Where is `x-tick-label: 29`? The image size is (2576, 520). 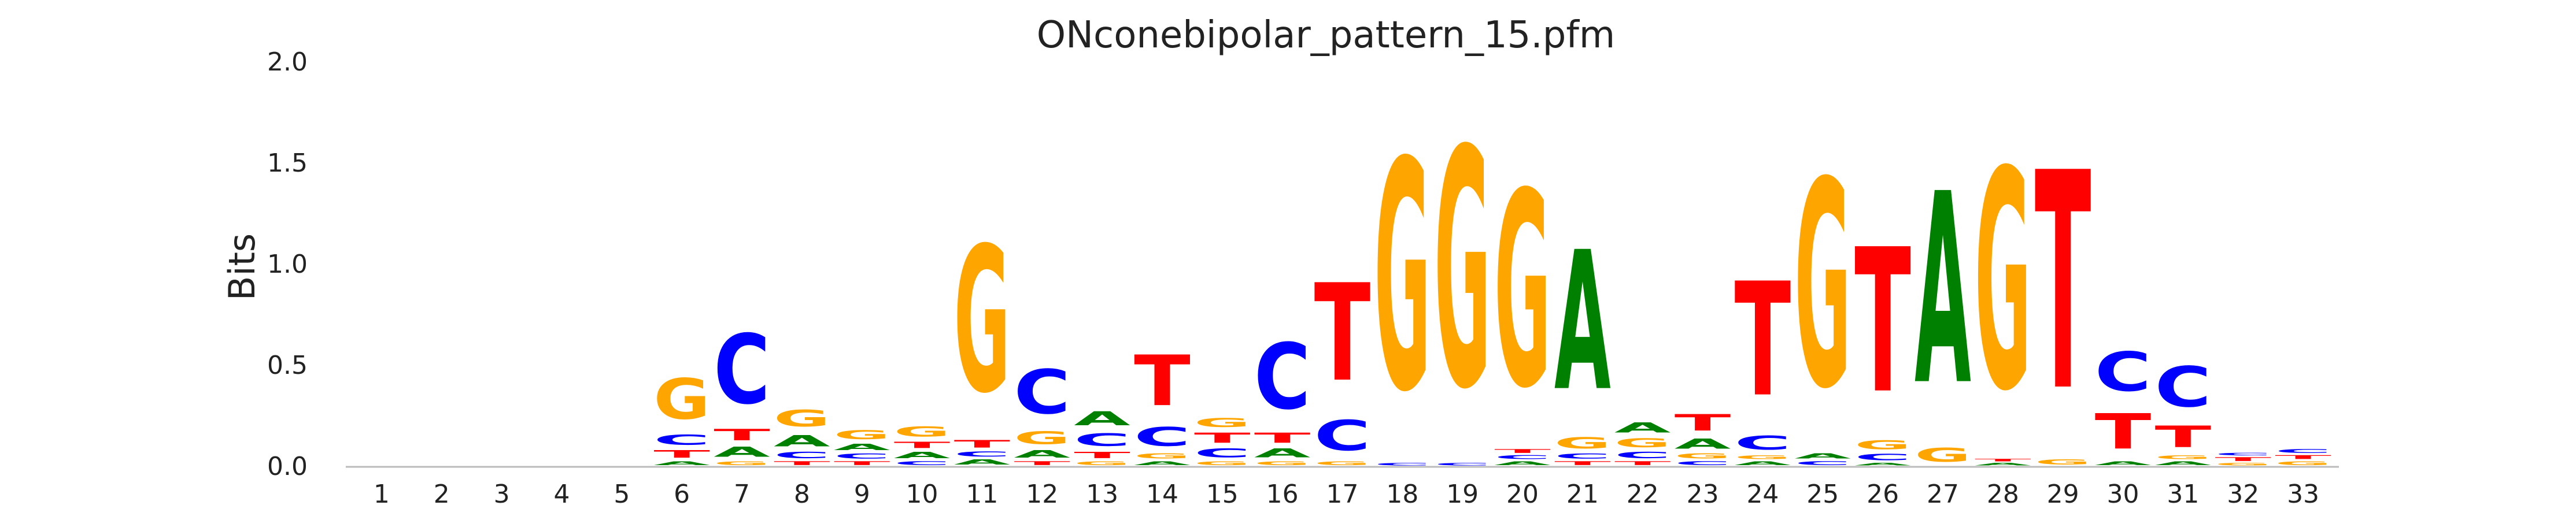
x-tick-label: 29 is located at coordinates (2063, 494).